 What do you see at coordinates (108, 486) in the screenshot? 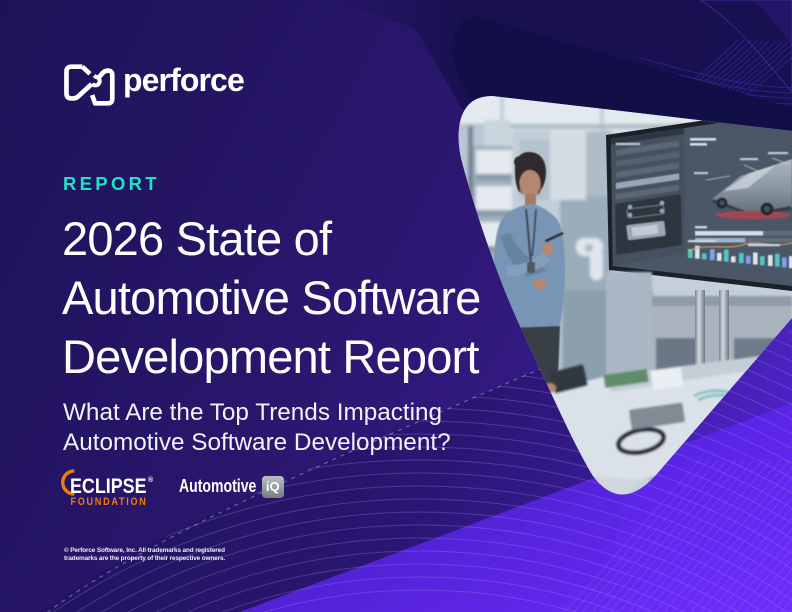
I see `svg-text: ECLIPSE` at bounding box center [108, 486].